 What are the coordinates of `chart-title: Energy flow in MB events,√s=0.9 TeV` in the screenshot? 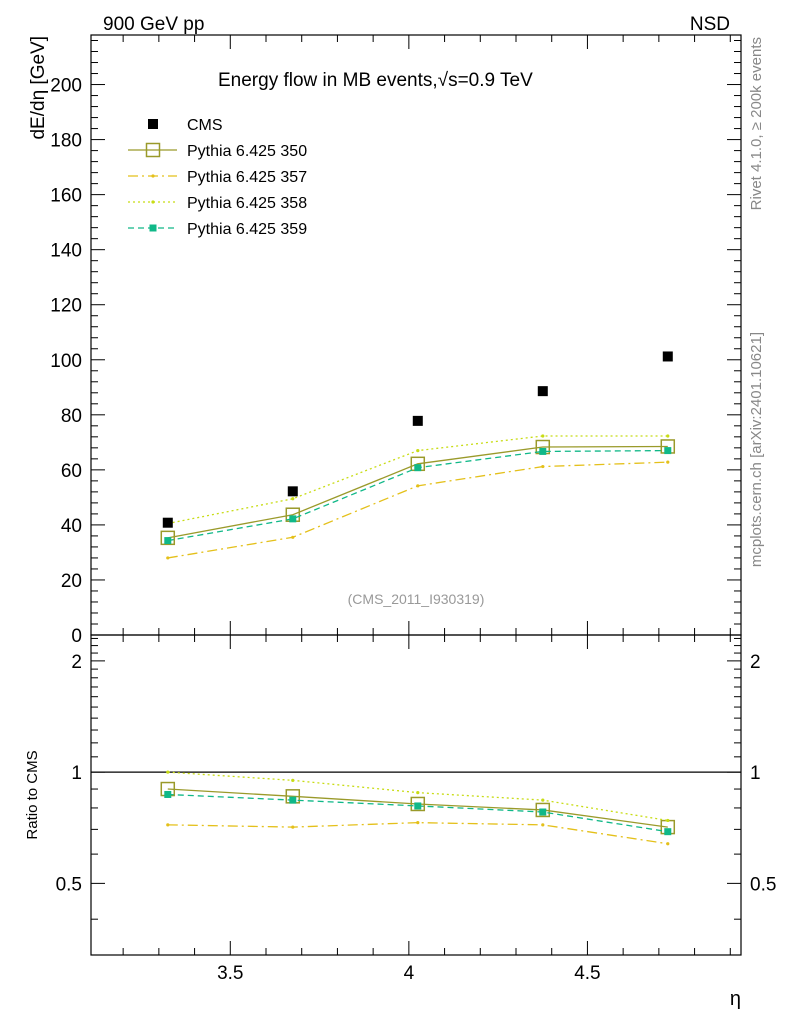 It's located at (375, 80).